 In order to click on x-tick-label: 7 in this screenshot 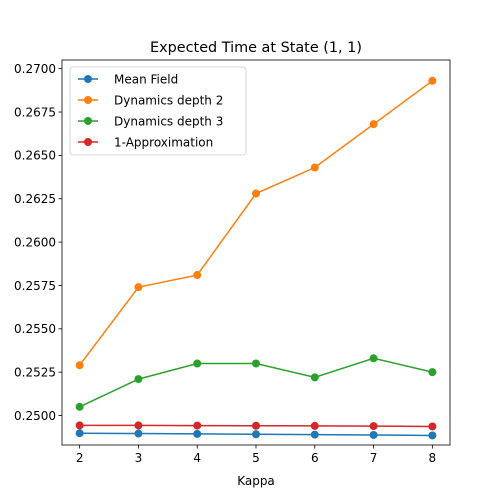, I will do `click(374, 458)`.